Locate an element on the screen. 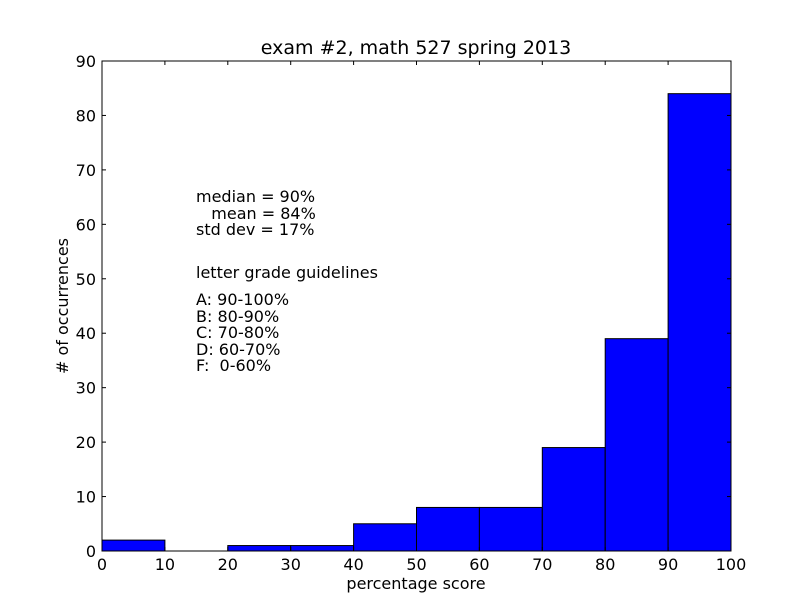 The width and height of the screenshot is (812, 612). x-tick-label: 20 is located at coordinates (228, 564).